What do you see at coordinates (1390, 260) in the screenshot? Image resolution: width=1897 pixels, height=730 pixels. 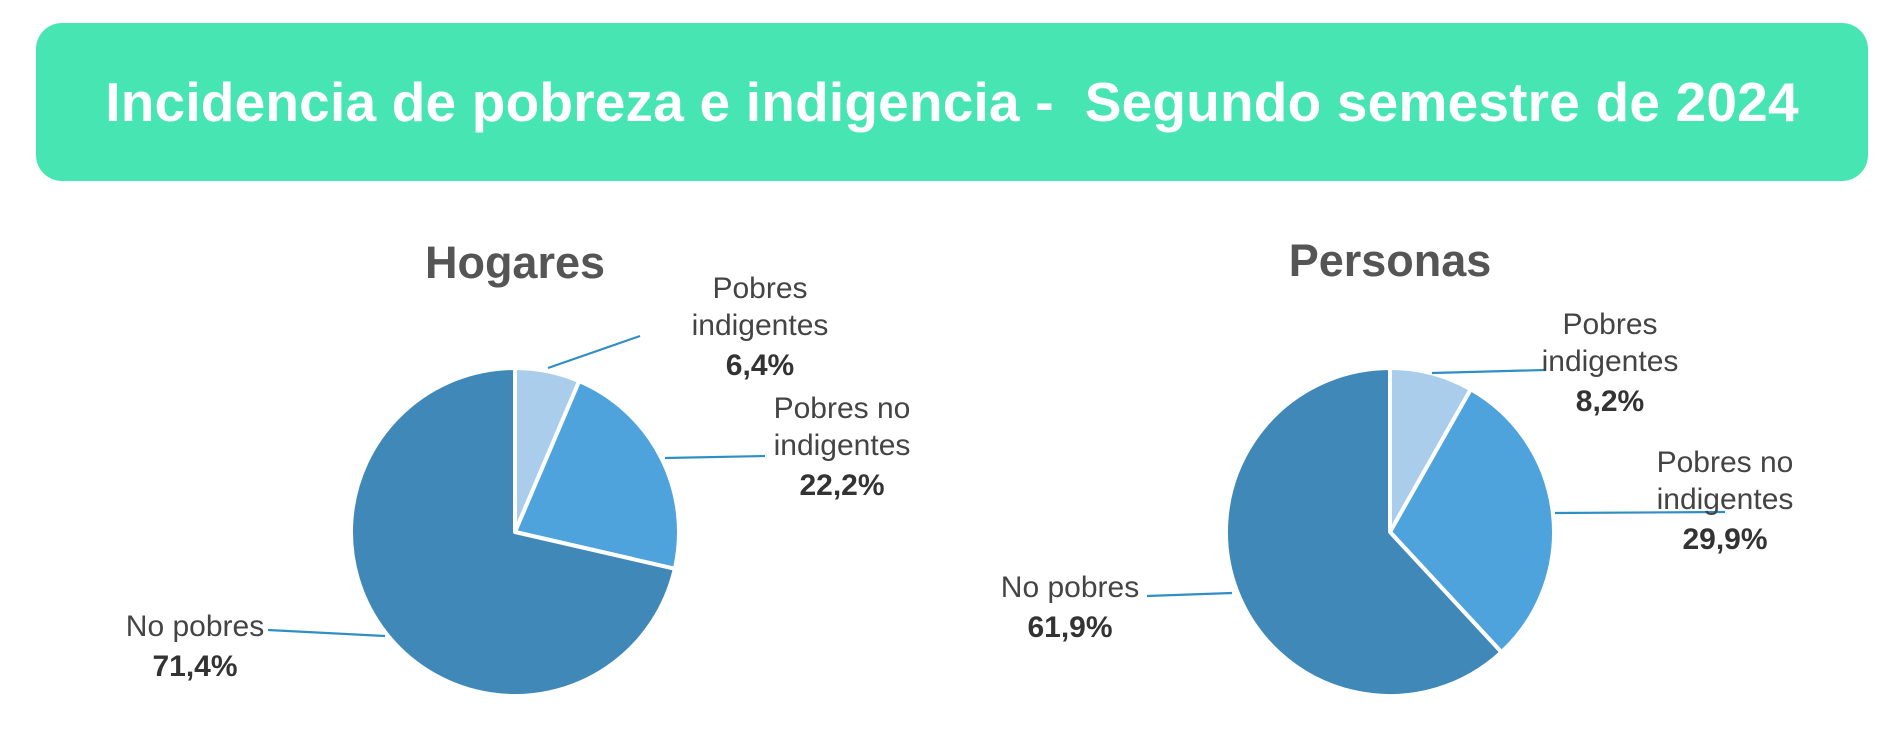 I see `chart-title-personas: Personas` at bounding box center [1390, 260].